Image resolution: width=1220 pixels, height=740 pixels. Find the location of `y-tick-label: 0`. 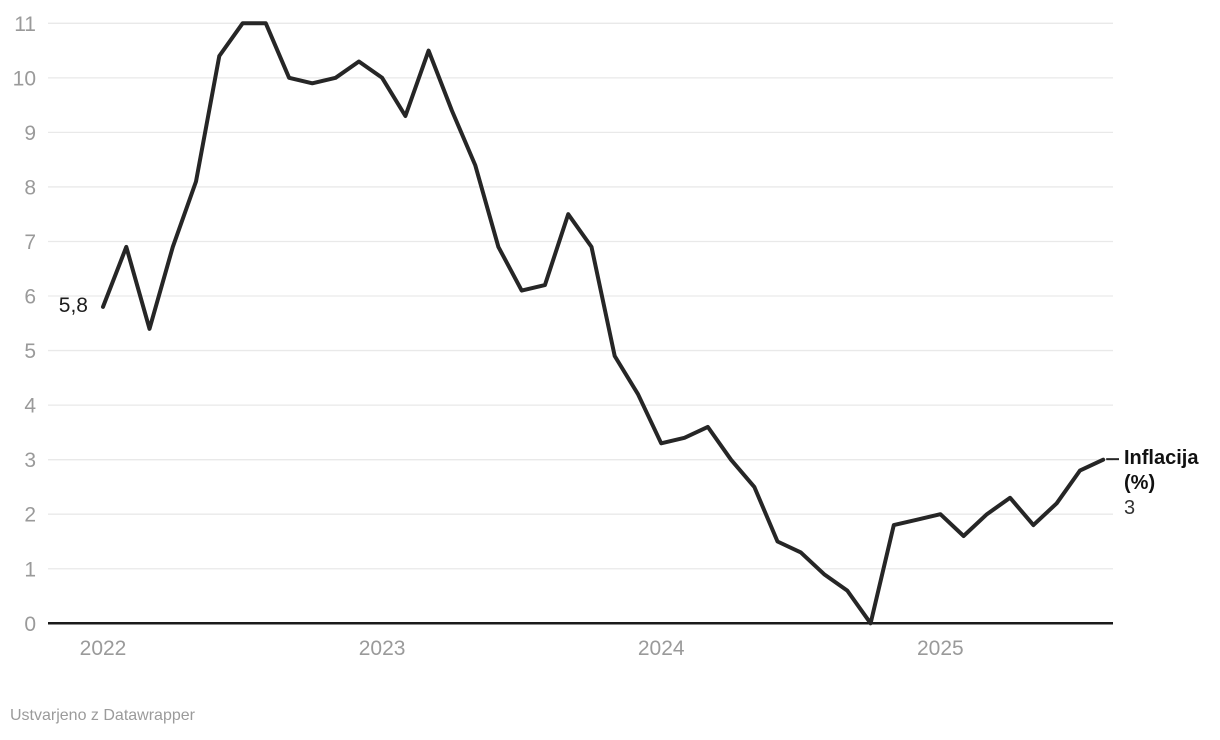

y-tick-label: 0 is located at coordinates (30, 624).